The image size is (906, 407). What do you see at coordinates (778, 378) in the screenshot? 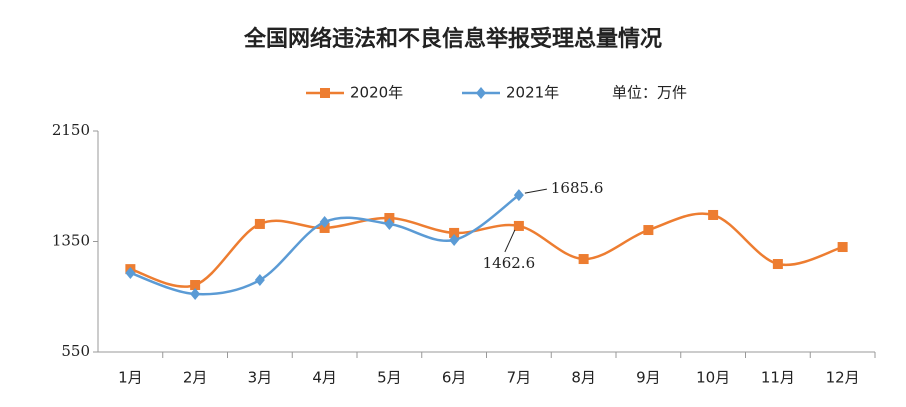
I see `x-tick-label: 11月` at bounding box center [778, 378].